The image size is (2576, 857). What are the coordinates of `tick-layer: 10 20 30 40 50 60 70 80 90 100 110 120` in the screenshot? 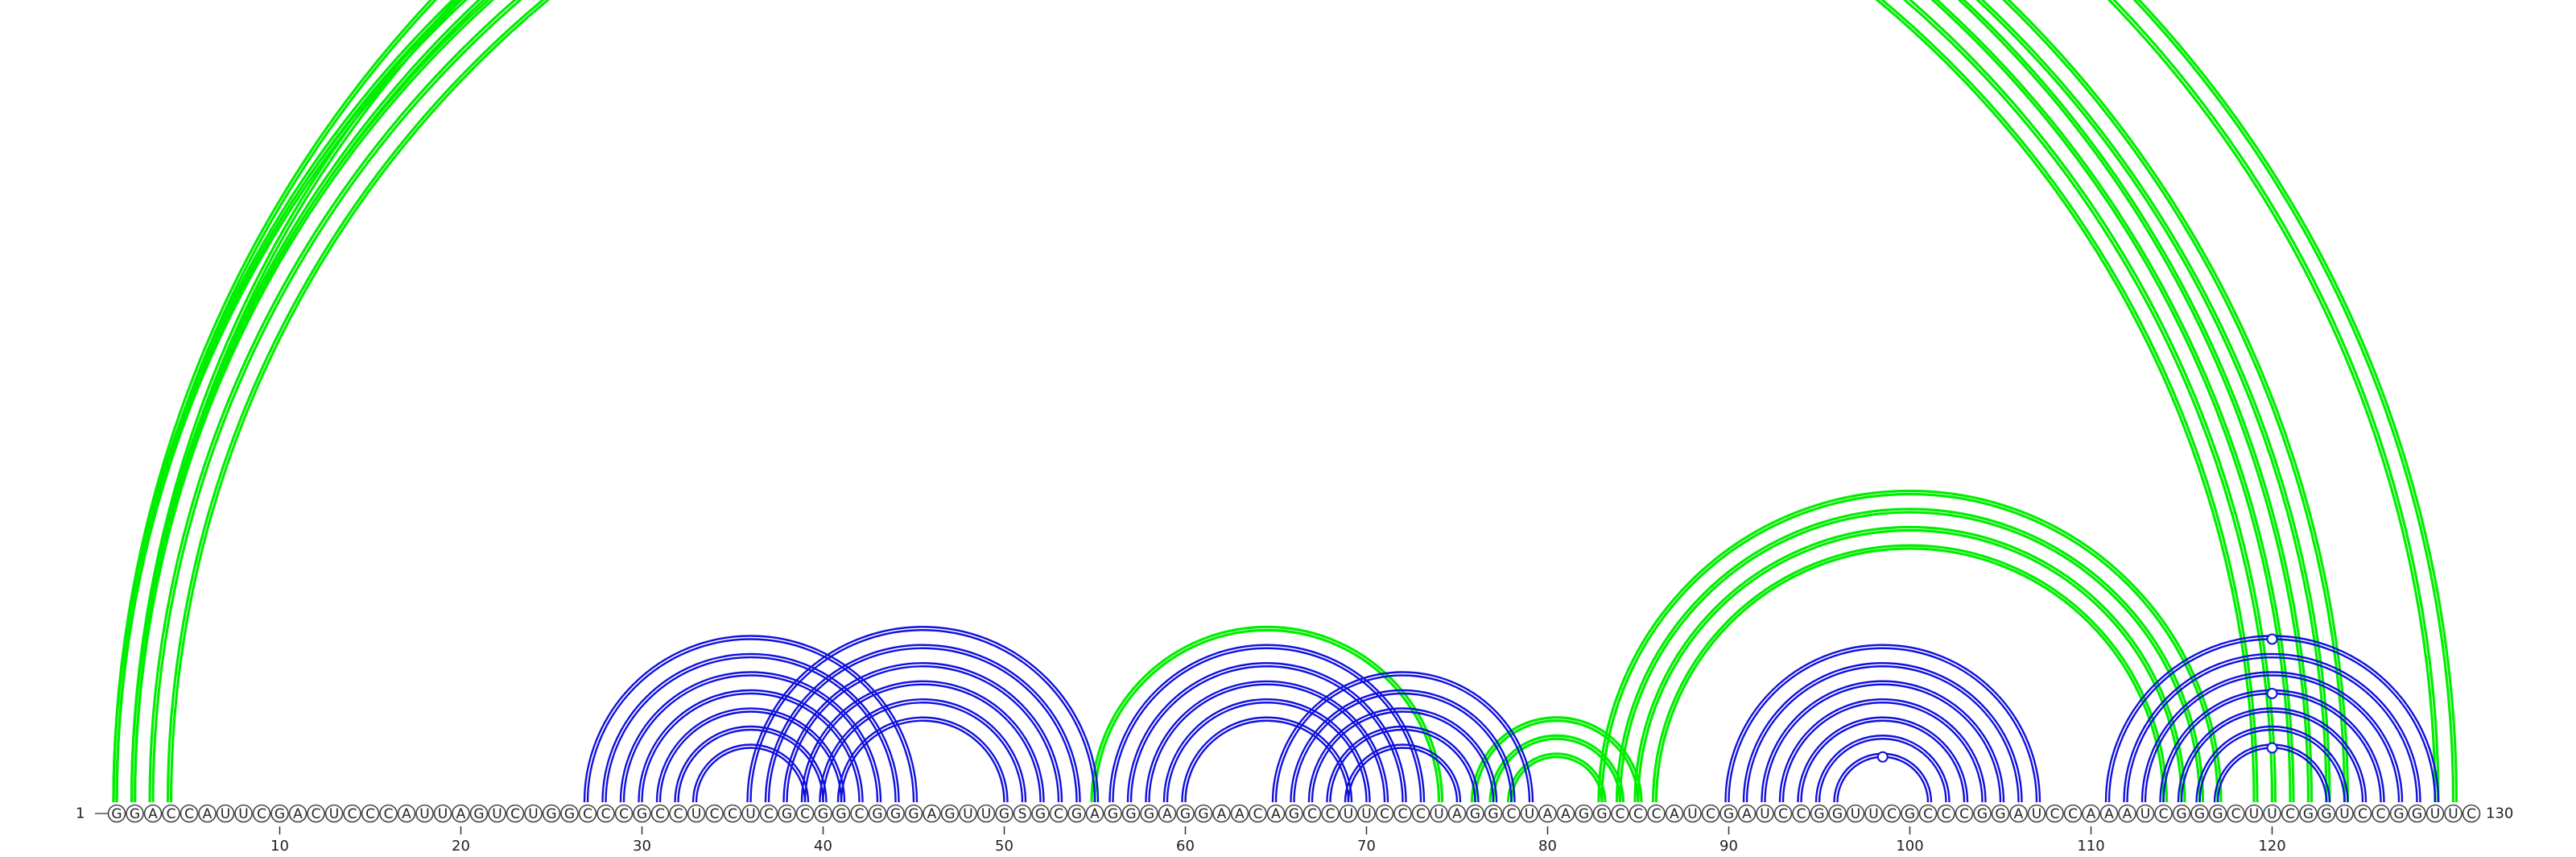 It's located at (1278, 840).